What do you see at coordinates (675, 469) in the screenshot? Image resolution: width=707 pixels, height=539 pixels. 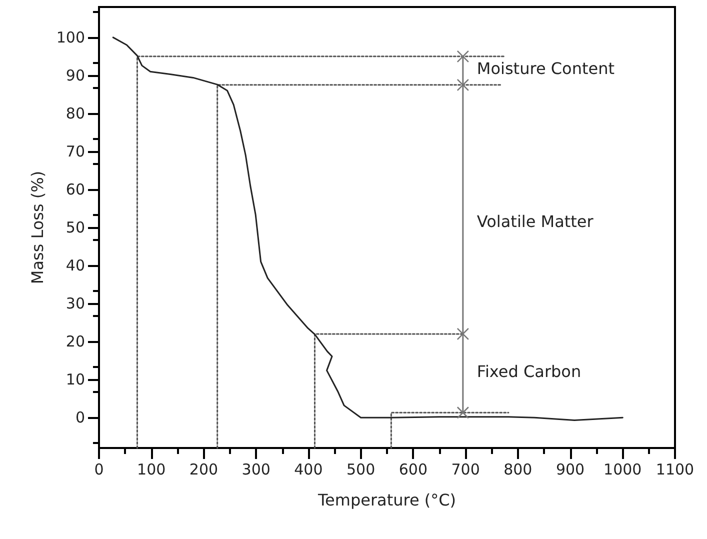 I see `x-tick-label: 1100` at bounding box center [675, 469].